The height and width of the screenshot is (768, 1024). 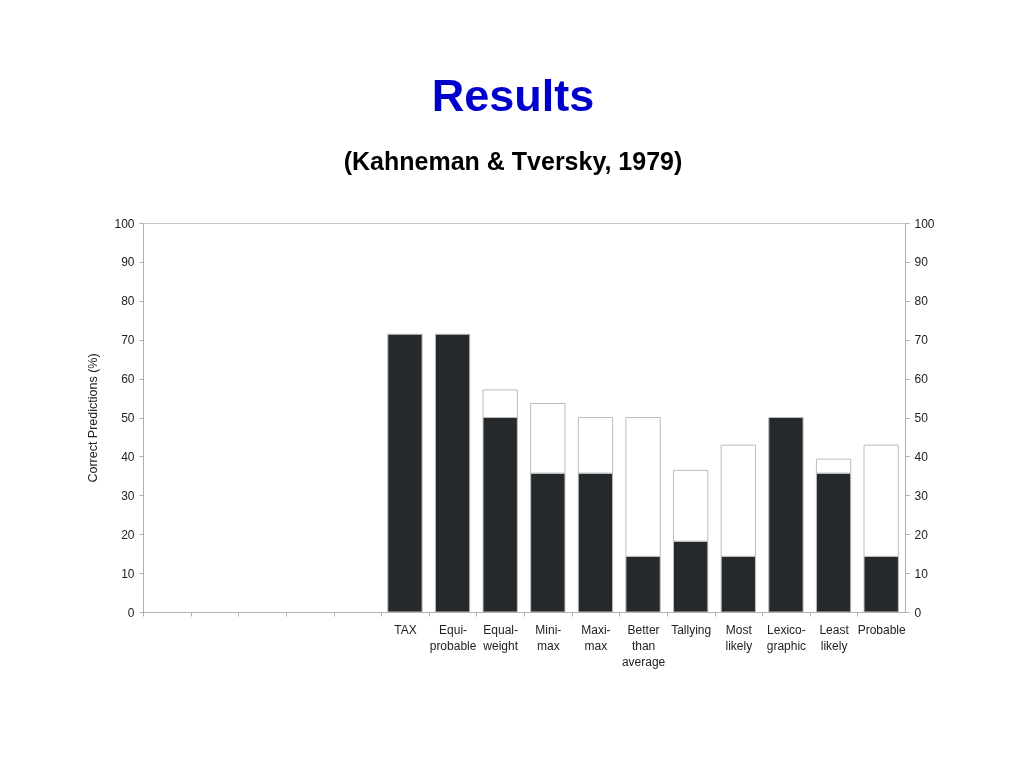 What do you see at coordinates (924, 223) in the screenshot?
I see `y2-tick-label: 100` at bounding box center [924, 223].